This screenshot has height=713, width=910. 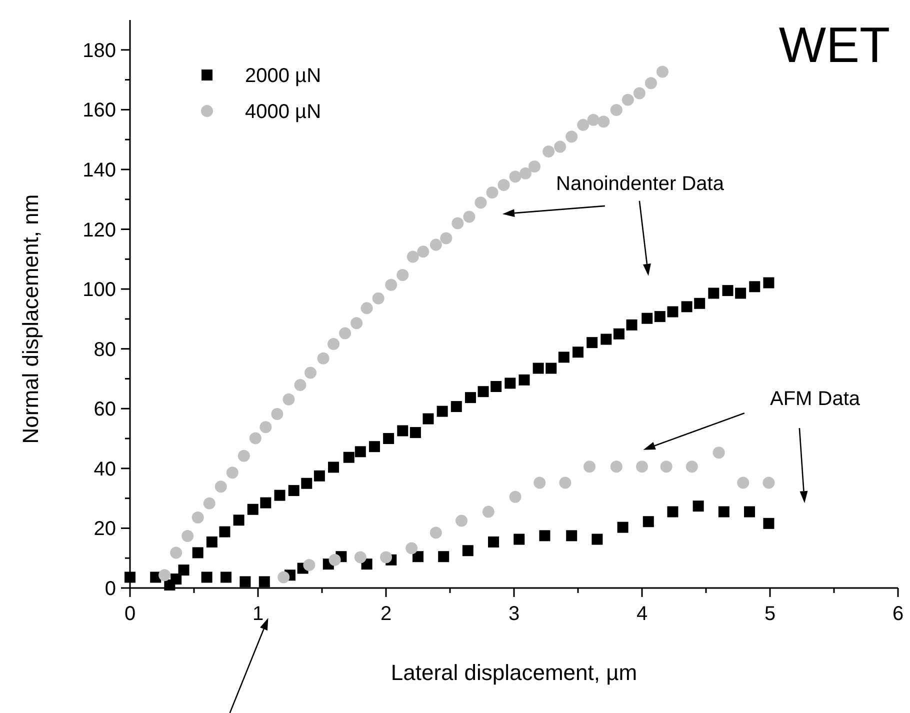 What do you see at coordinates (99, 51) in the screenshot?
I see `y-tick-label: 180` at bounding box center [99, 51].